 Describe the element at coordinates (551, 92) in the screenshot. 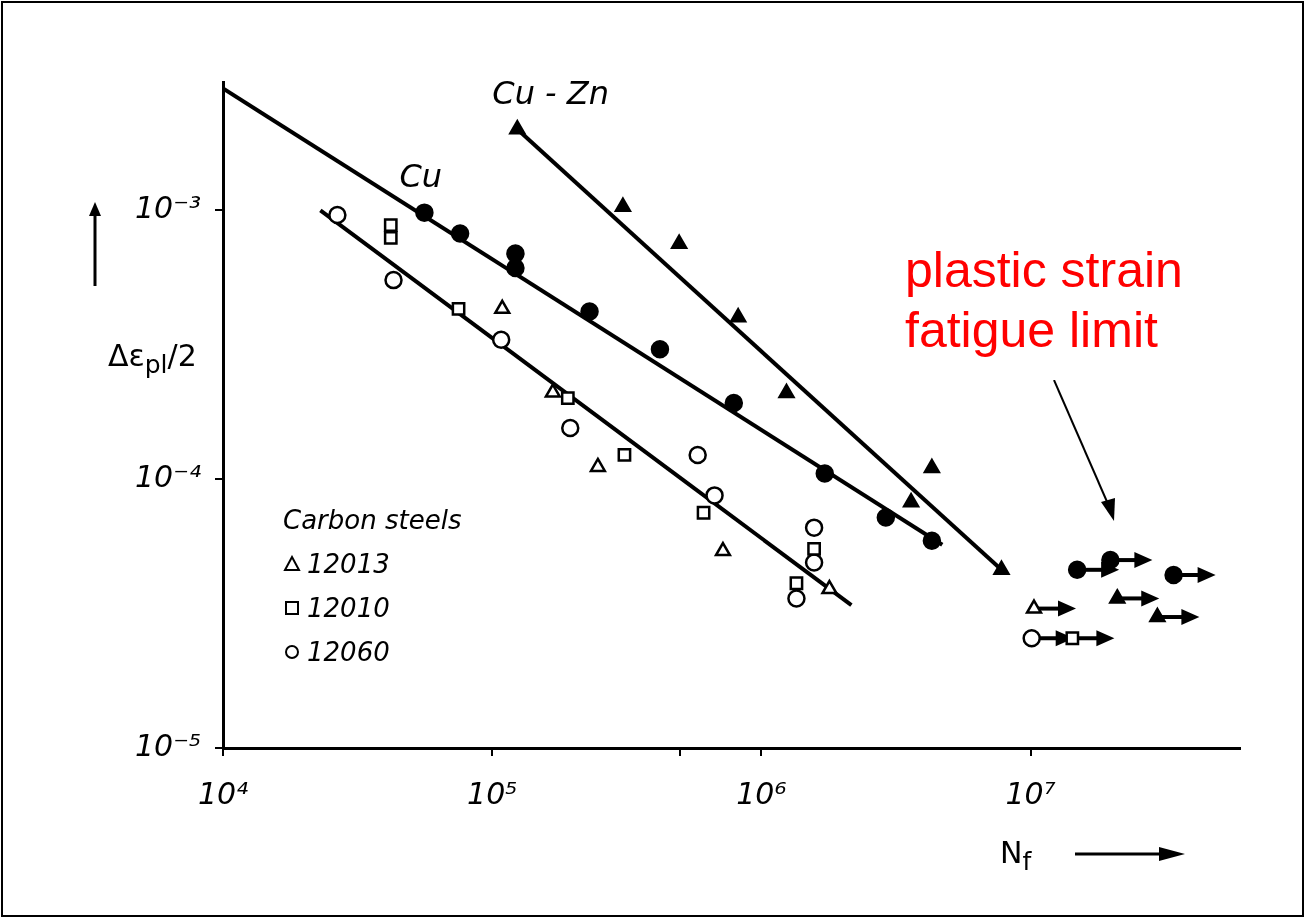

I see `annotation: Cu - Zn` at that location.